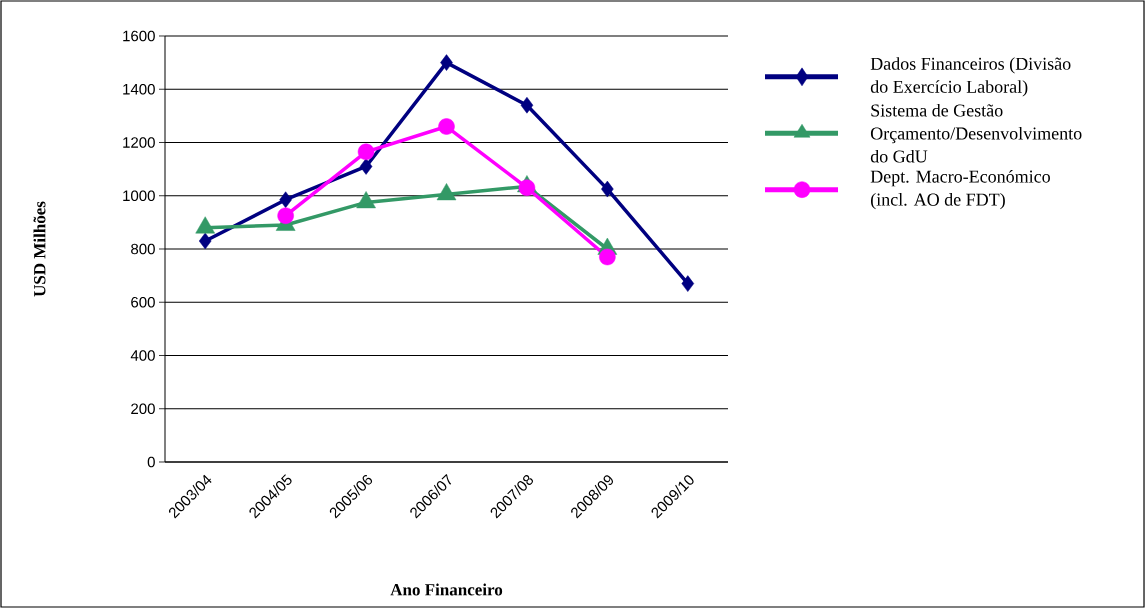 Image resolution: width=1145 pixels, height=608 pixels. What do you see at coordinates (970, 77) in the screenshot?
I see `legend-label: Dados Financeiros (Divisão do Exercício Laboral)` at bounding box center [970, 77].